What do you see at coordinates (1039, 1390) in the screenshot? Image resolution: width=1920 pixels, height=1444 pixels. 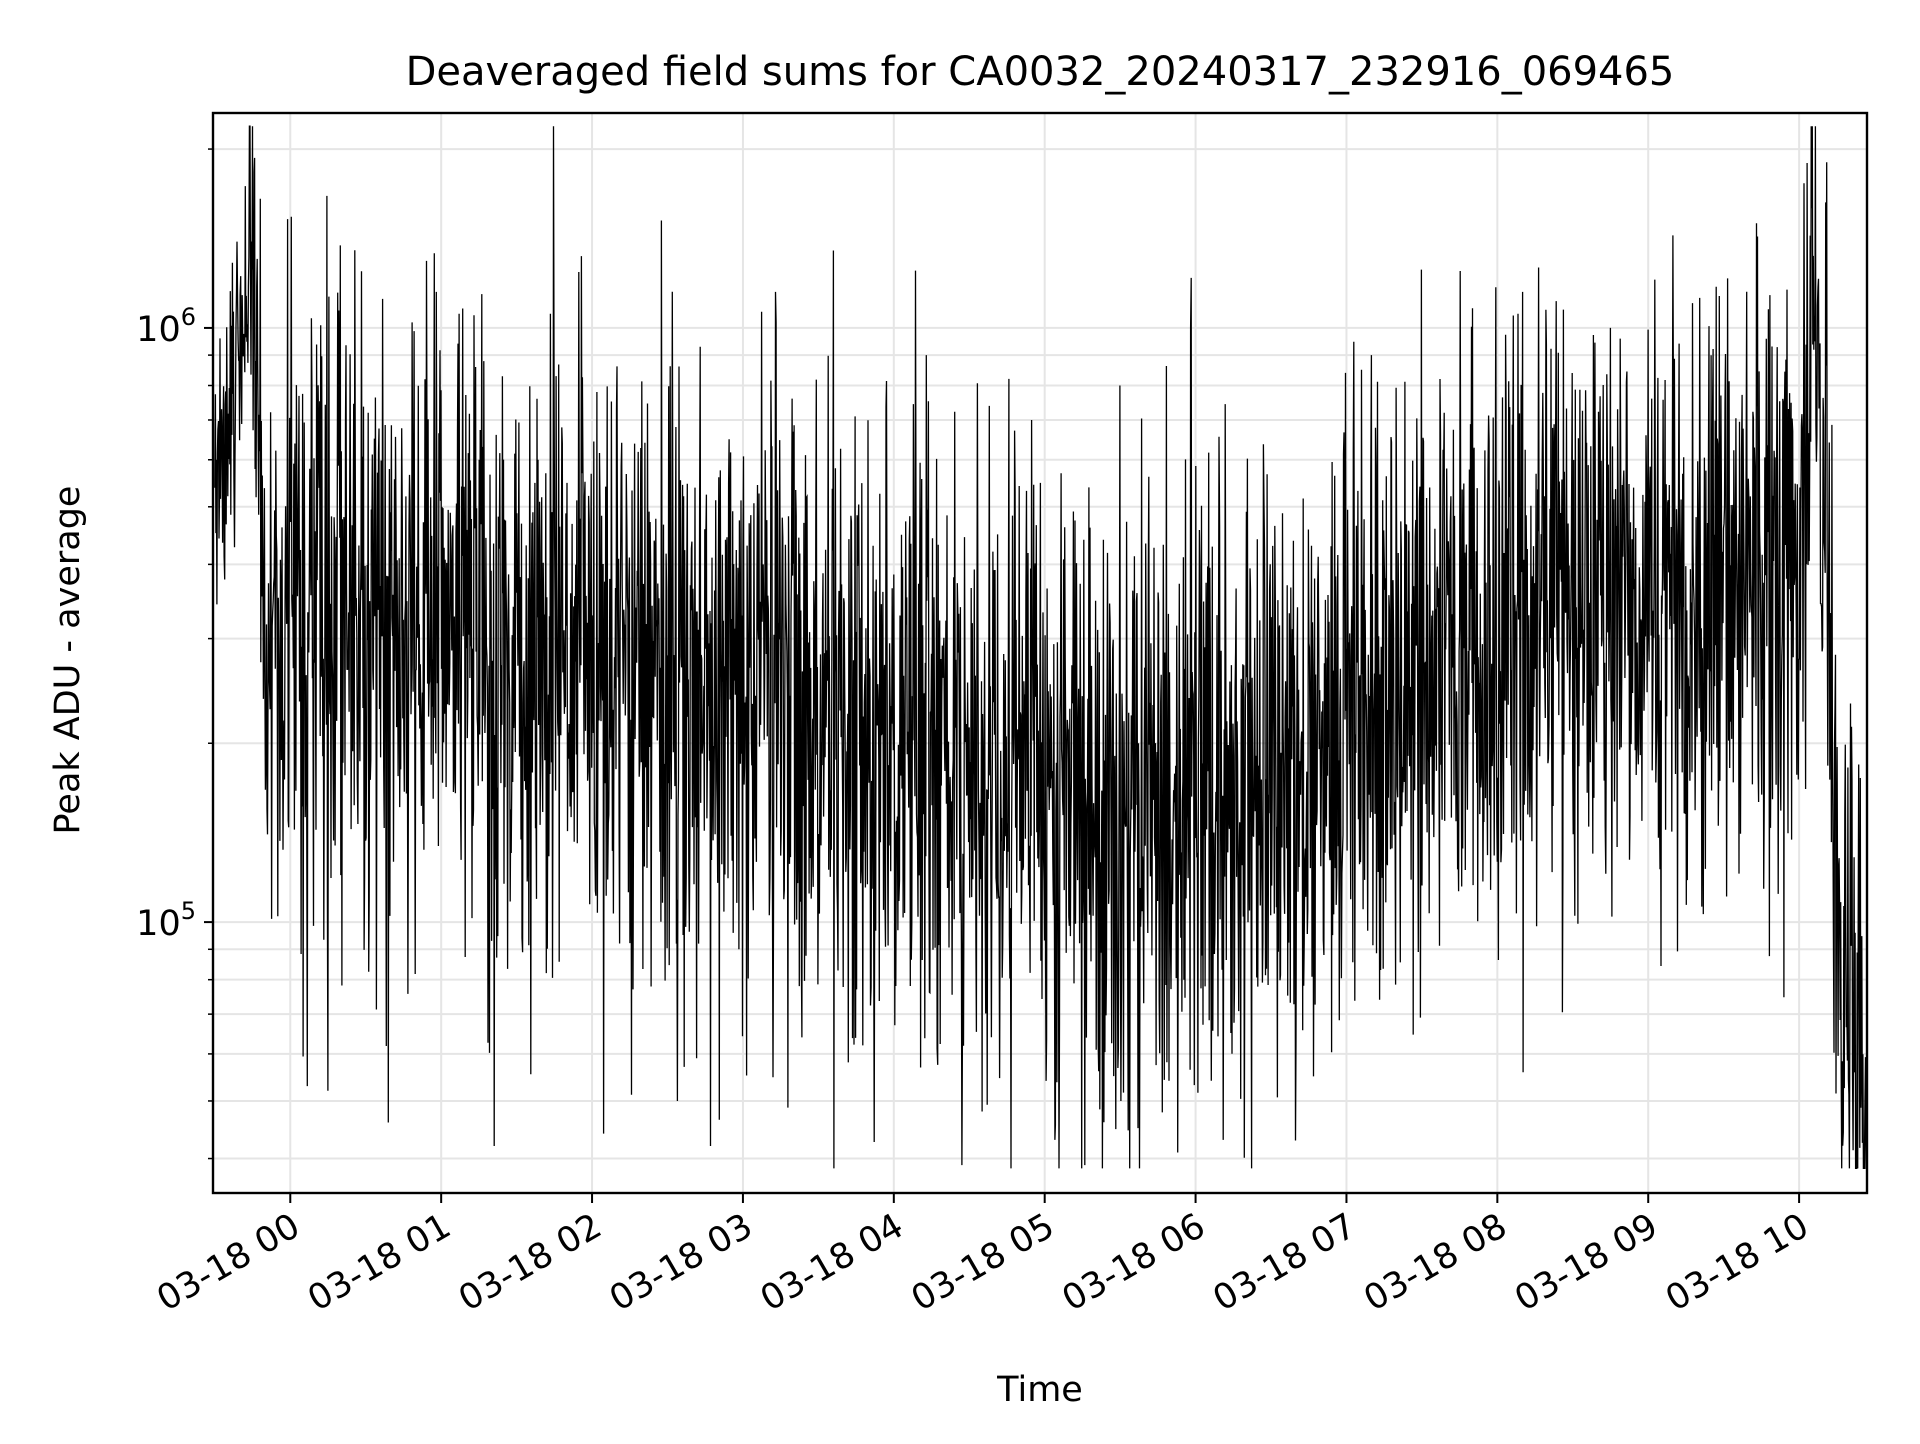 I see `x-axis-label: Time` at bounding box center [1039, 1390].